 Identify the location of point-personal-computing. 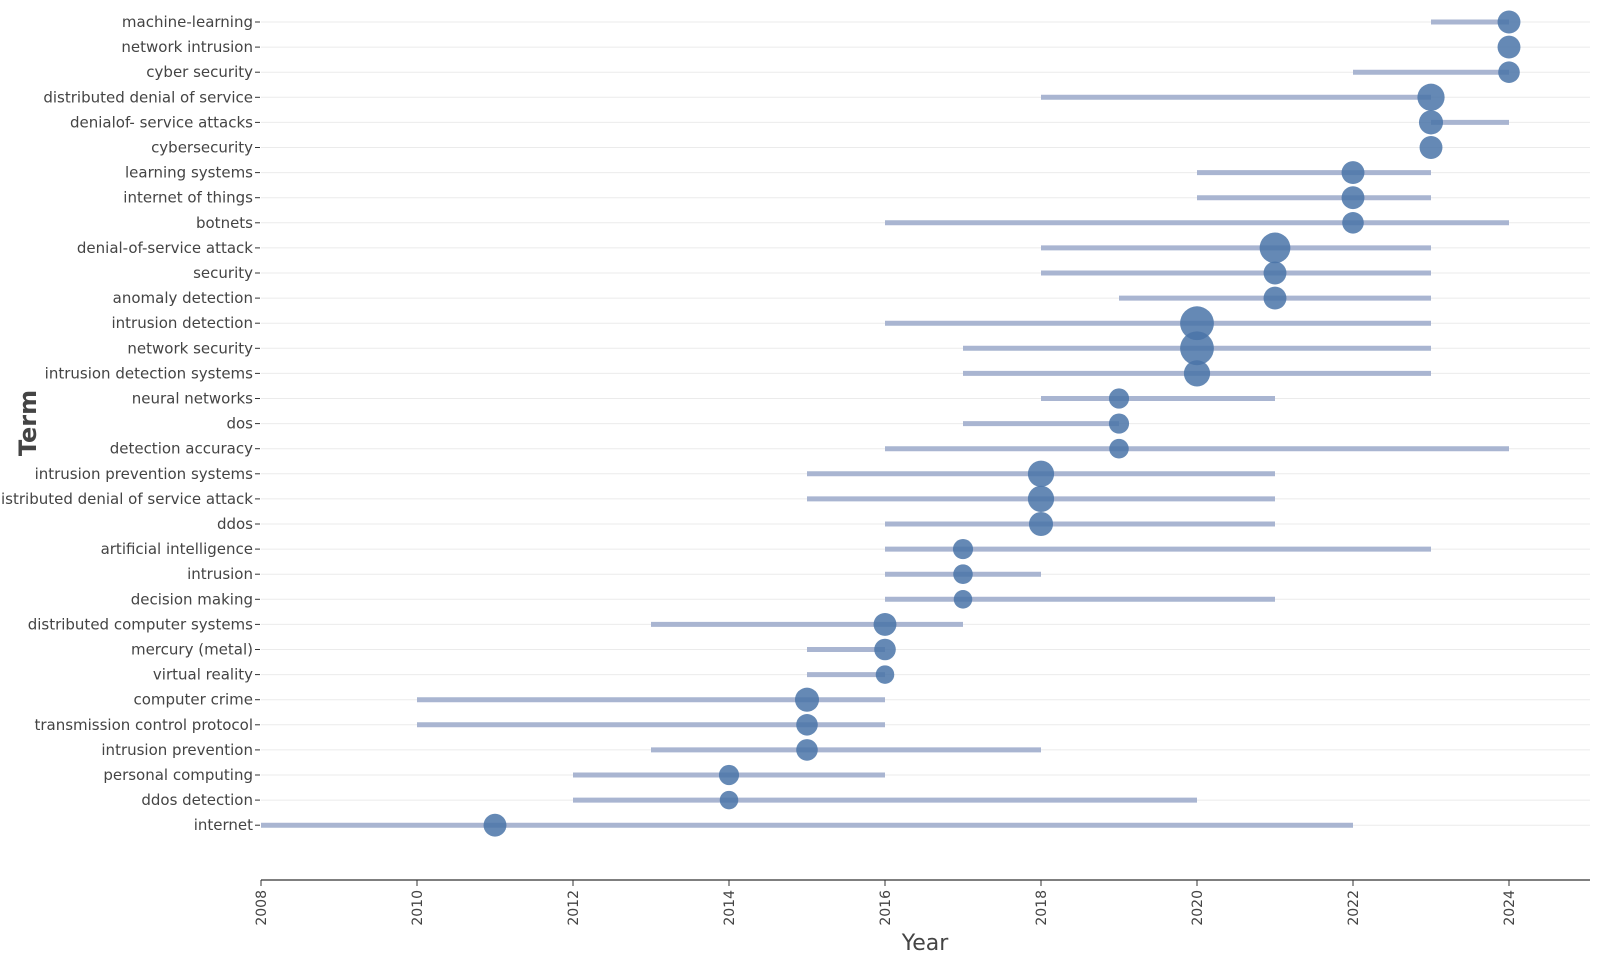
(729, 775).